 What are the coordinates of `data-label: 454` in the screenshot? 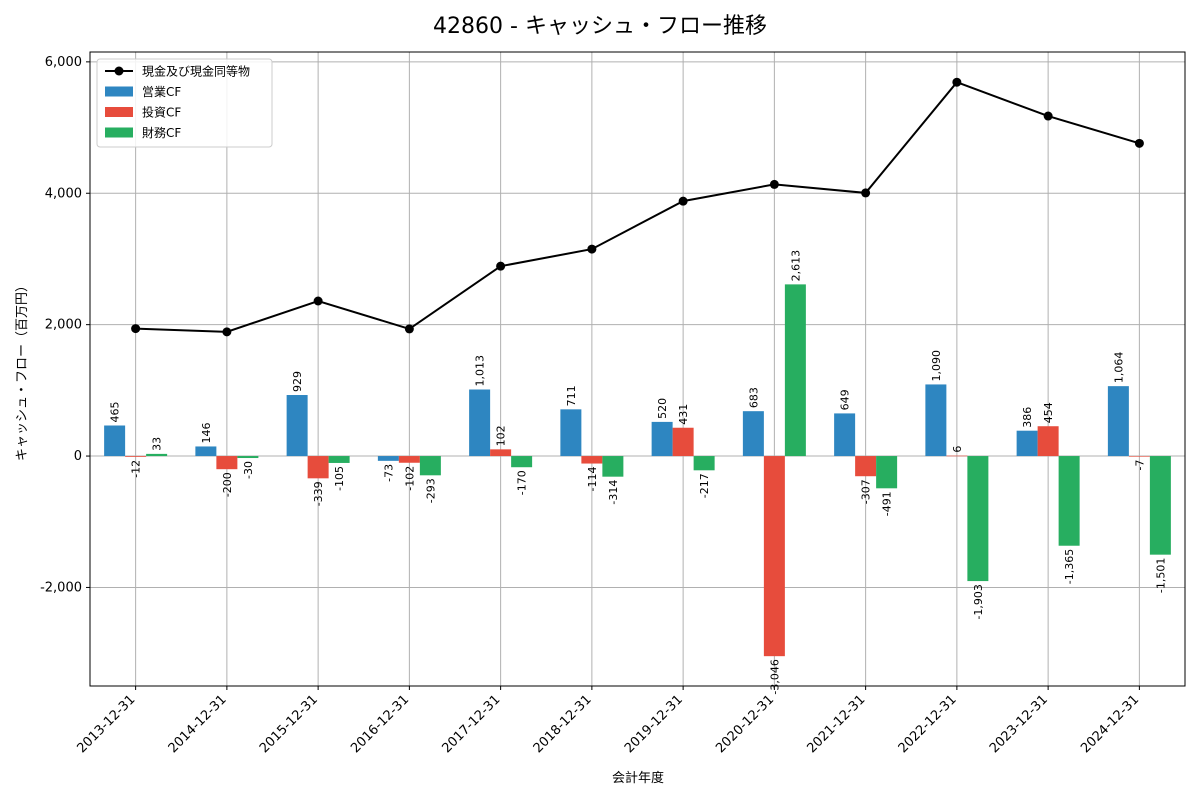 It's located at (1048, 412).